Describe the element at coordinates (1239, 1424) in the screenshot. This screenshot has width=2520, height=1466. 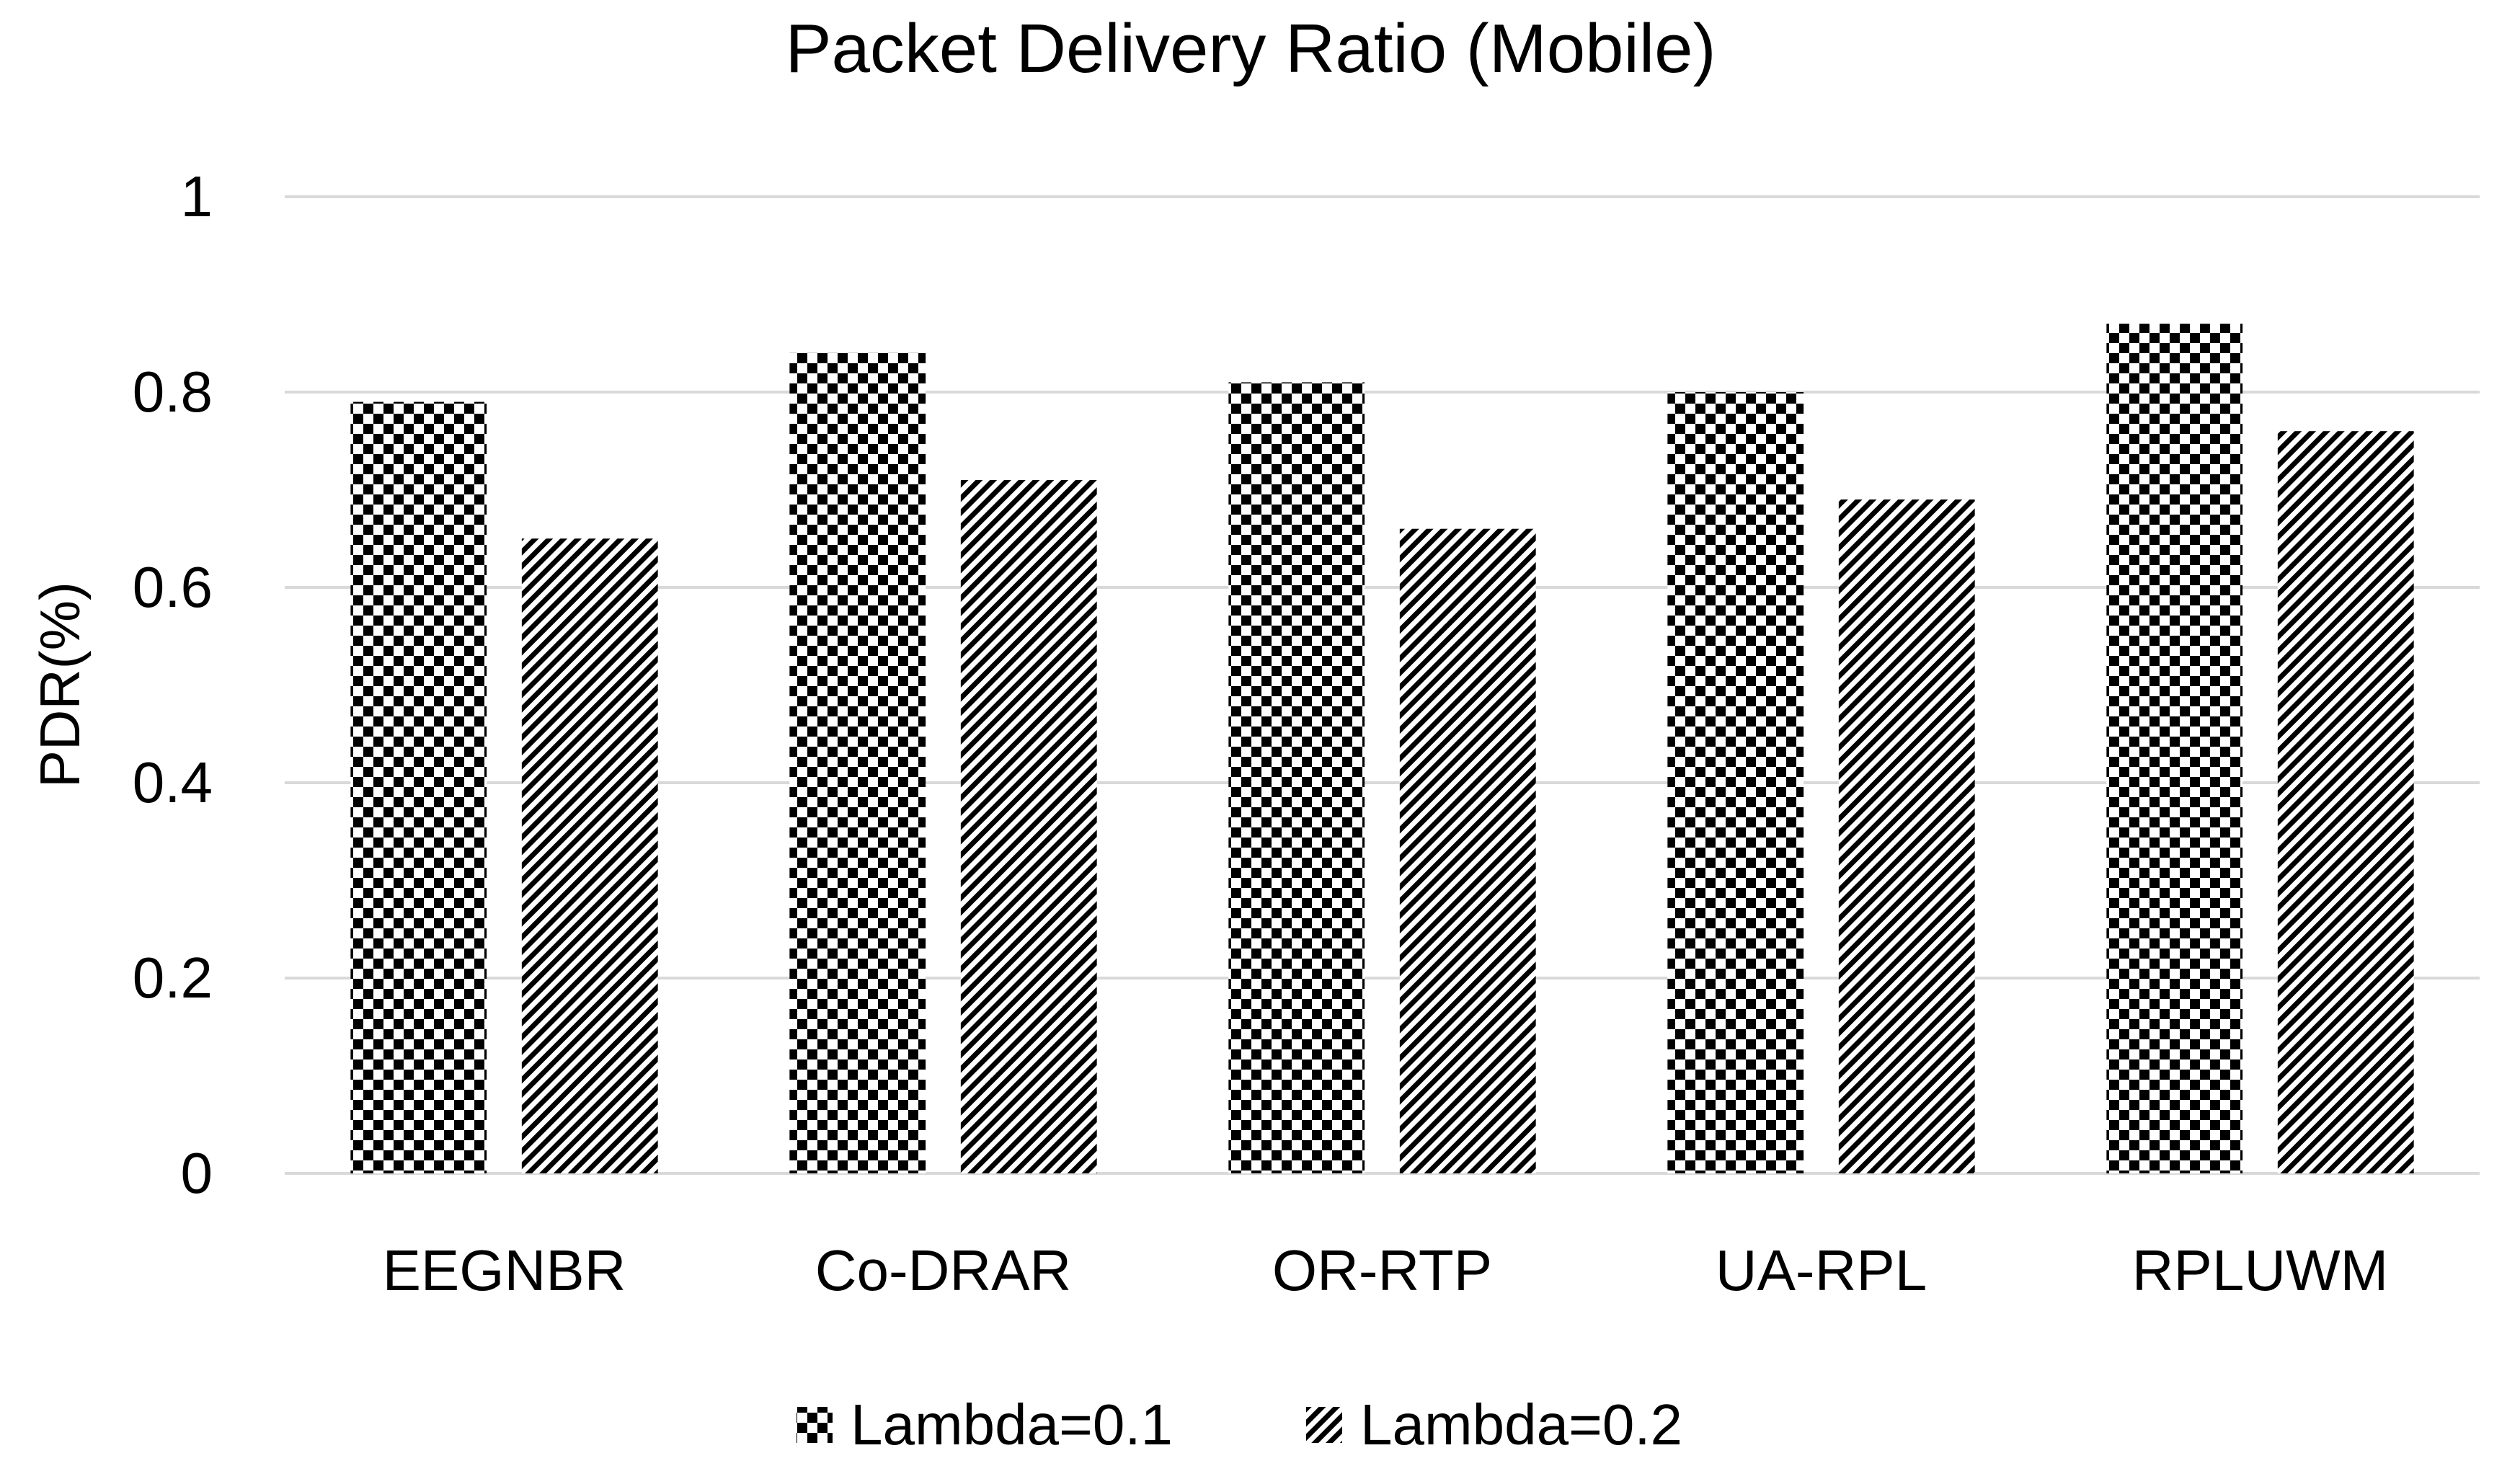
I see `legend: Lambda=0.1 Lambda=0.2` at that location.